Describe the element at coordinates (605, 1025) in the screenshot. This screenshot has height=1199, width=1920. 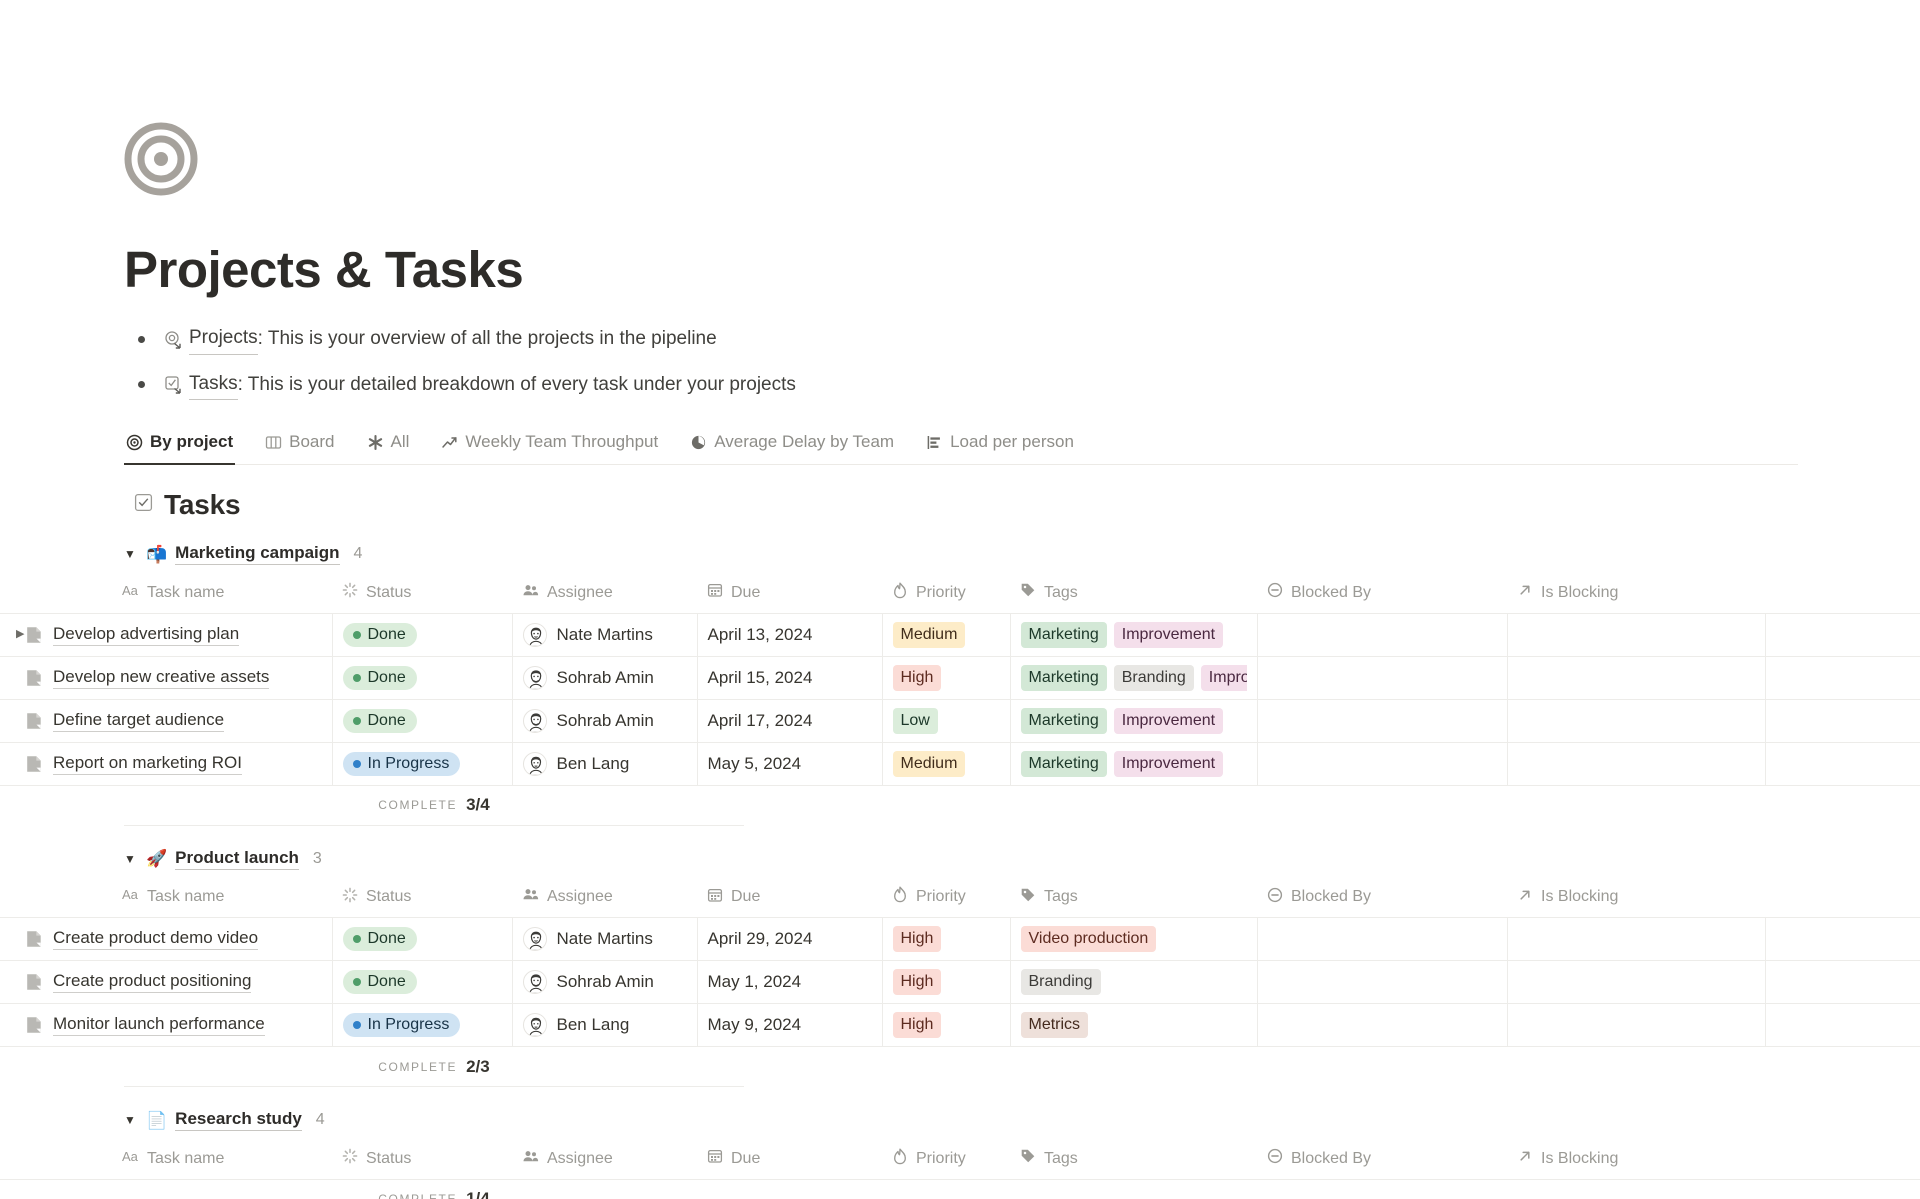
I see `cell-assignee: Ben Lang` at that location.